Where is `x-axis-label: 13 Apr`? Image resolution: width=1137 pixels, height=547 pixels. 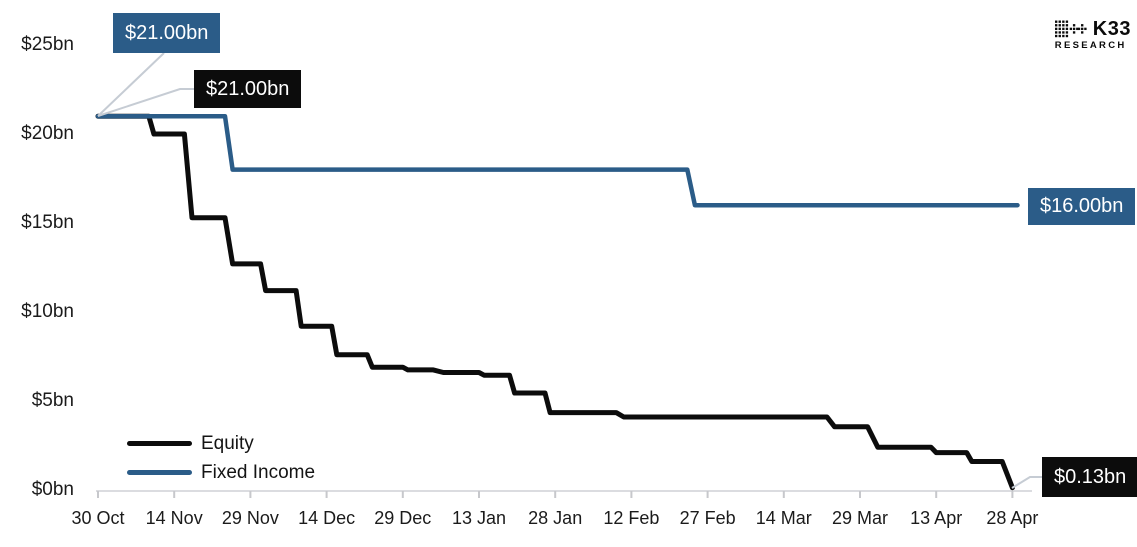 x-axis-label: 13 Apr is located at coordinates (936, 518).